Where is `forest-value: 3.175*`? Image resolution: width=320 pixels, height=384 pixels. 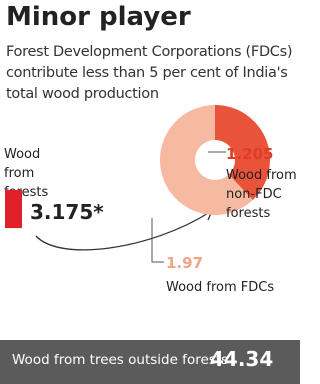
forest-value: 3.175* is located at coordinates (67, 212).